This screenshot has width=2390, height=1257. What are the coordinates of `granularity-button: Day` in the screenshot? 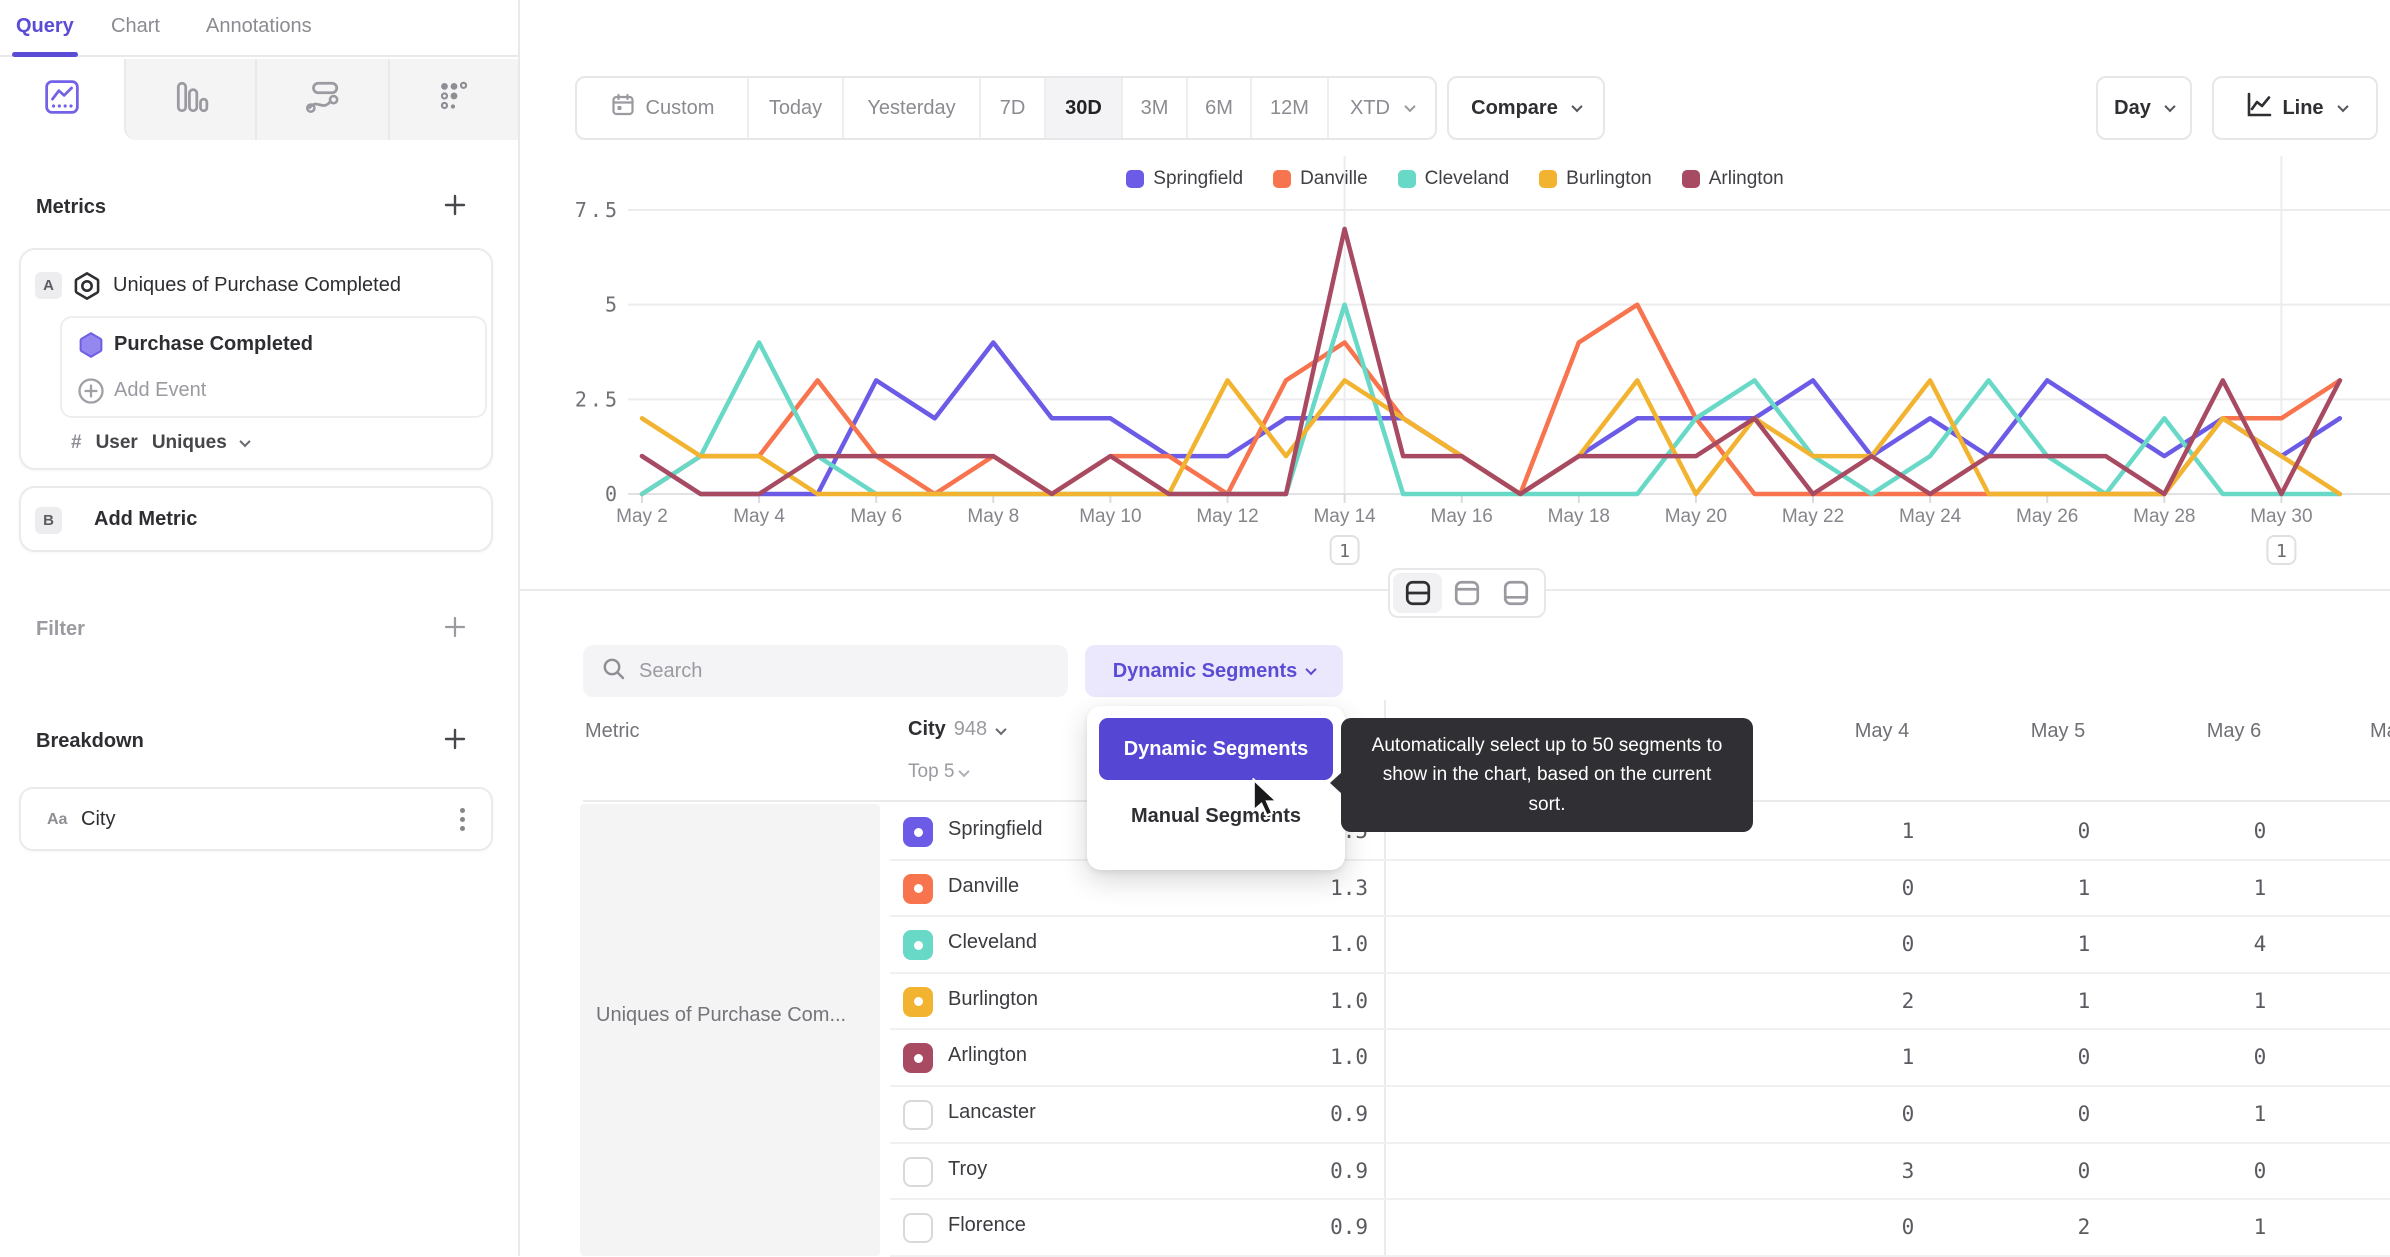 It's located at (2144, 108).